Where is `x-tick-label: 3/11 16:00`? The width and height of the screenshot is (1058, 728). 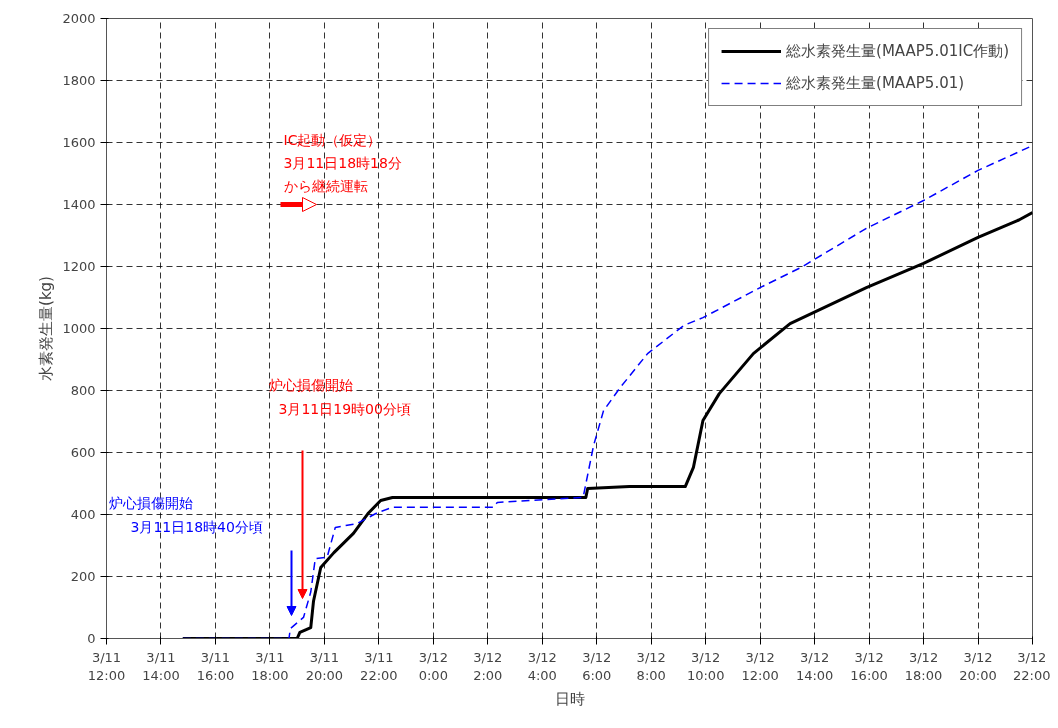
x-tick-label: 3/11 16:00 is located at coordinates (215, 666).